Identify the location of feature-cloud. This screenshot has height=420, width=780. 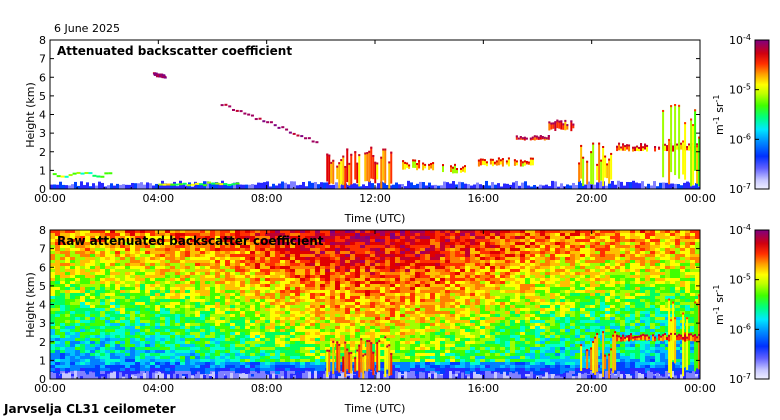
(454, 168).